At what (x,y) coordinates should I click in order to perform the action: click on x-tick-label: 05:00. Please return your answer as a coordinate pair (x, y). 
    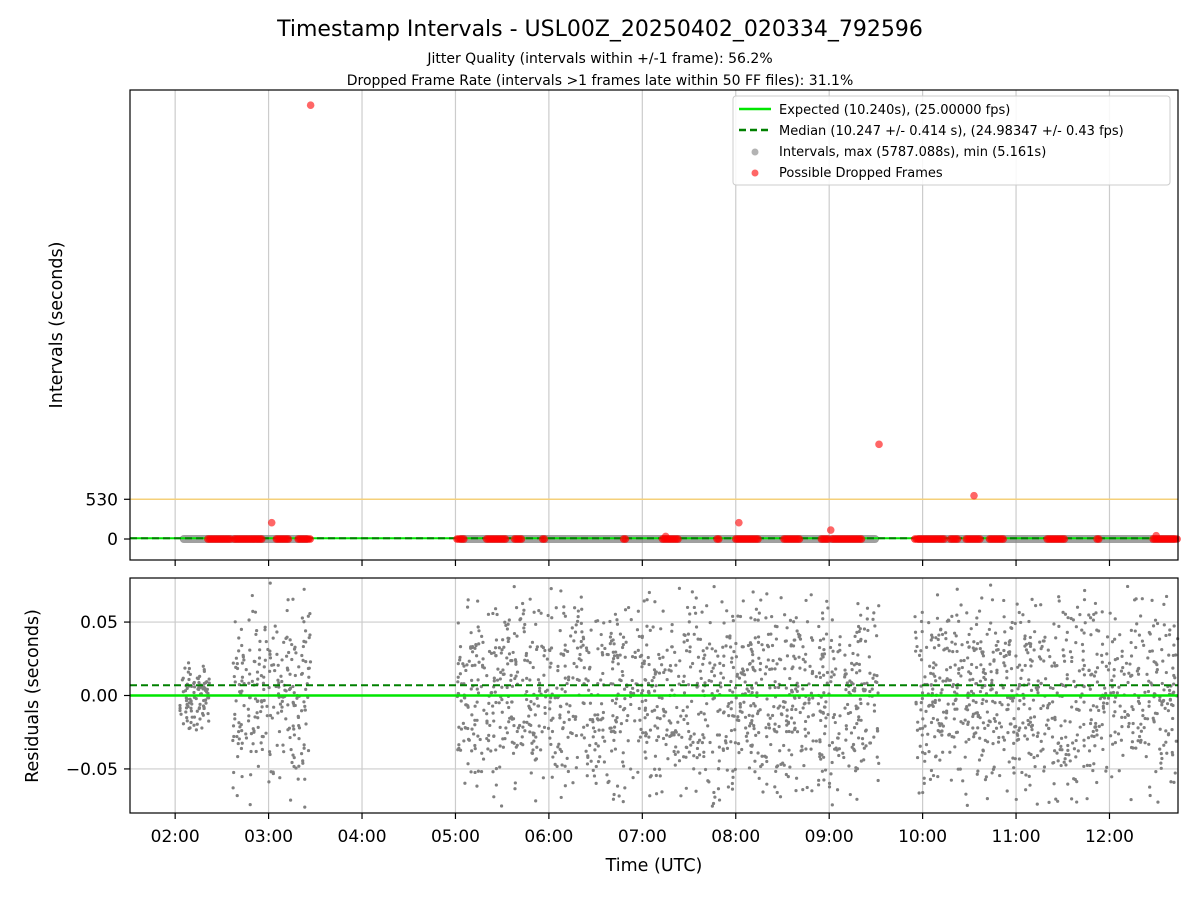
    Looking at the image, I should click on (455, 837).